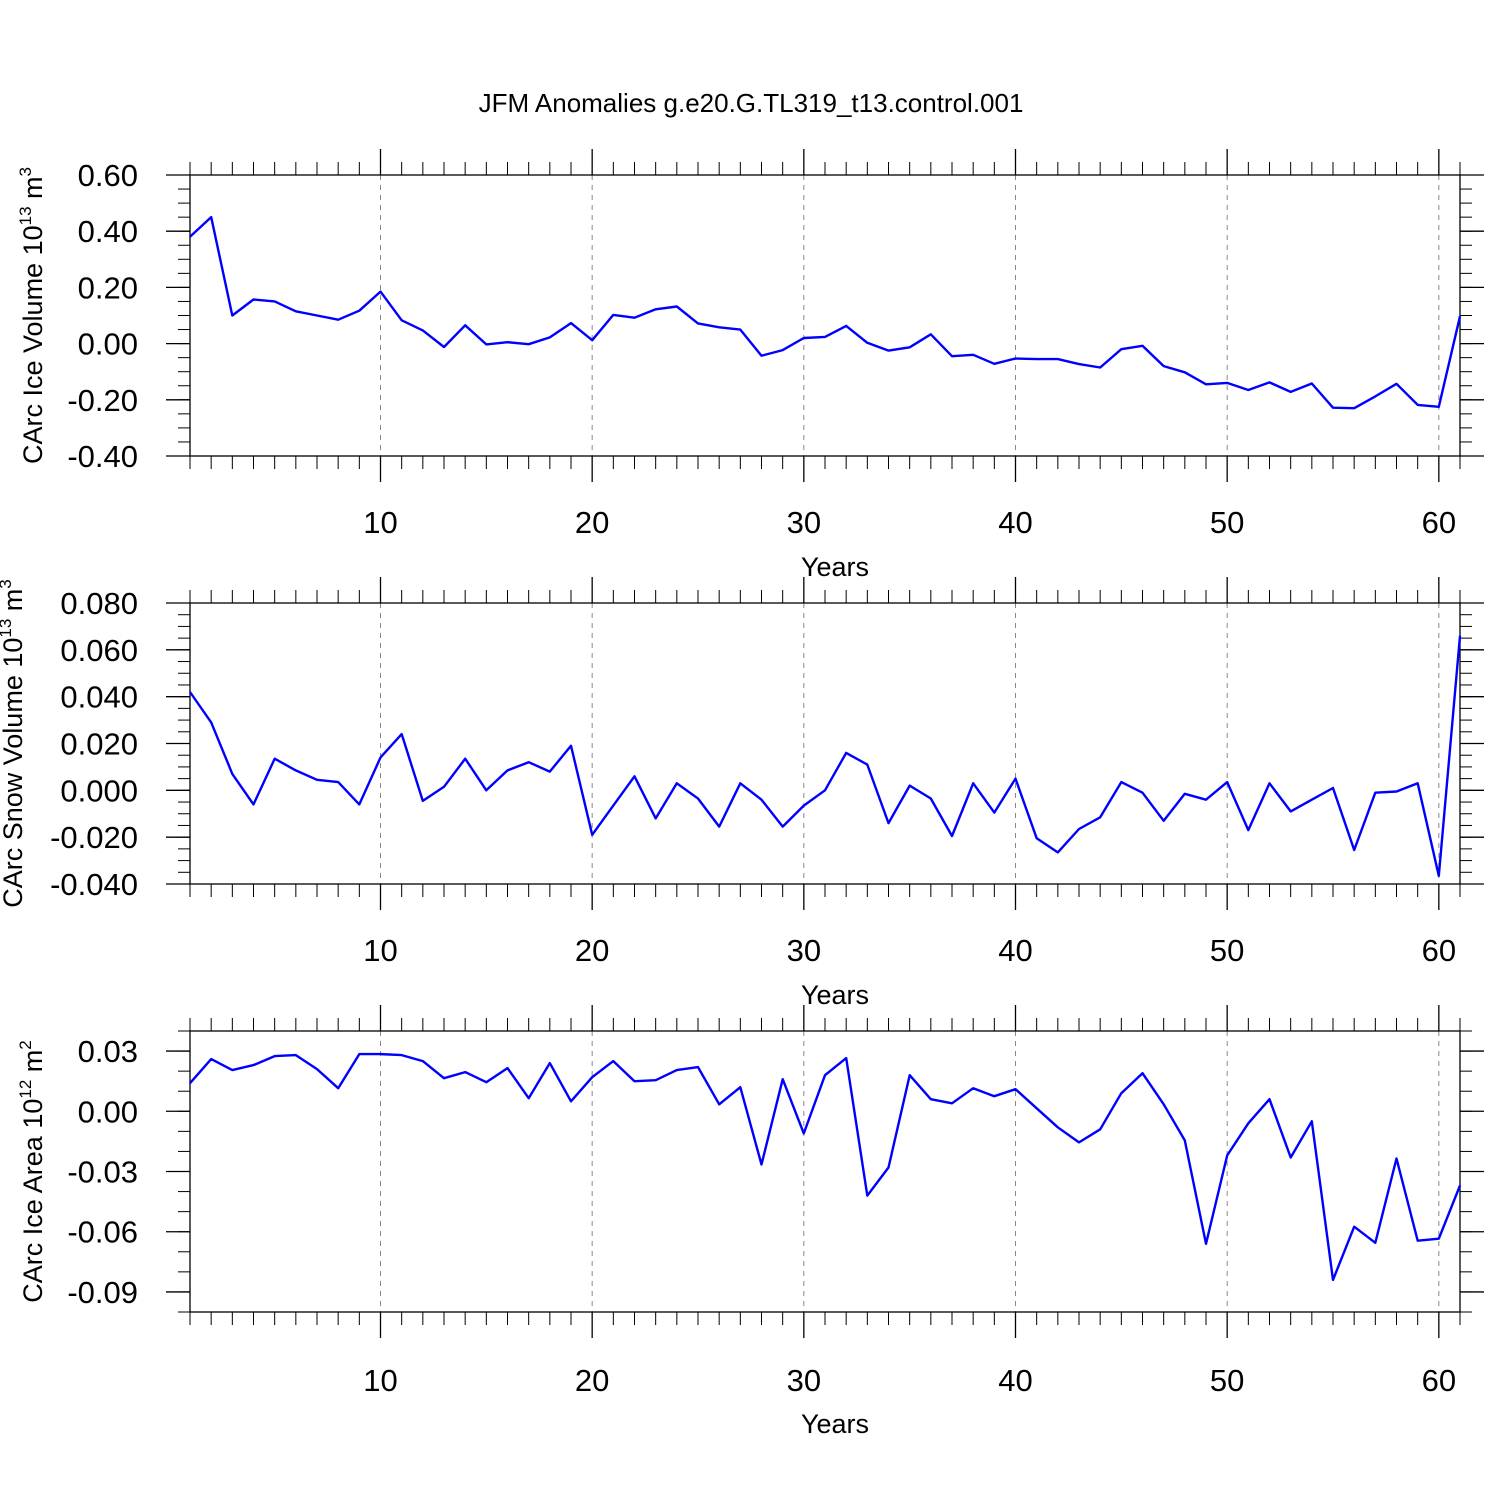 This screenshot has height=1500, width=1500. Describe the element at coordinates (33, 344) in the screenshot. I see `ice-volume-y-title-base: CArc Ice Volume 10` at that location.